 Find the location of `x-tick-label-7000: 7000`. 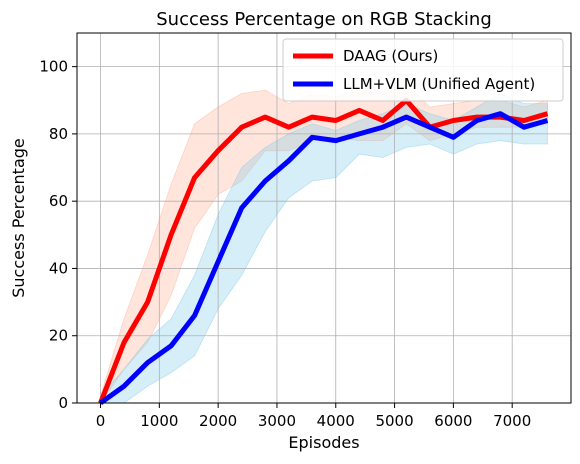

x-tick-label-7000: 7000 is located at coordinates (512, 421).